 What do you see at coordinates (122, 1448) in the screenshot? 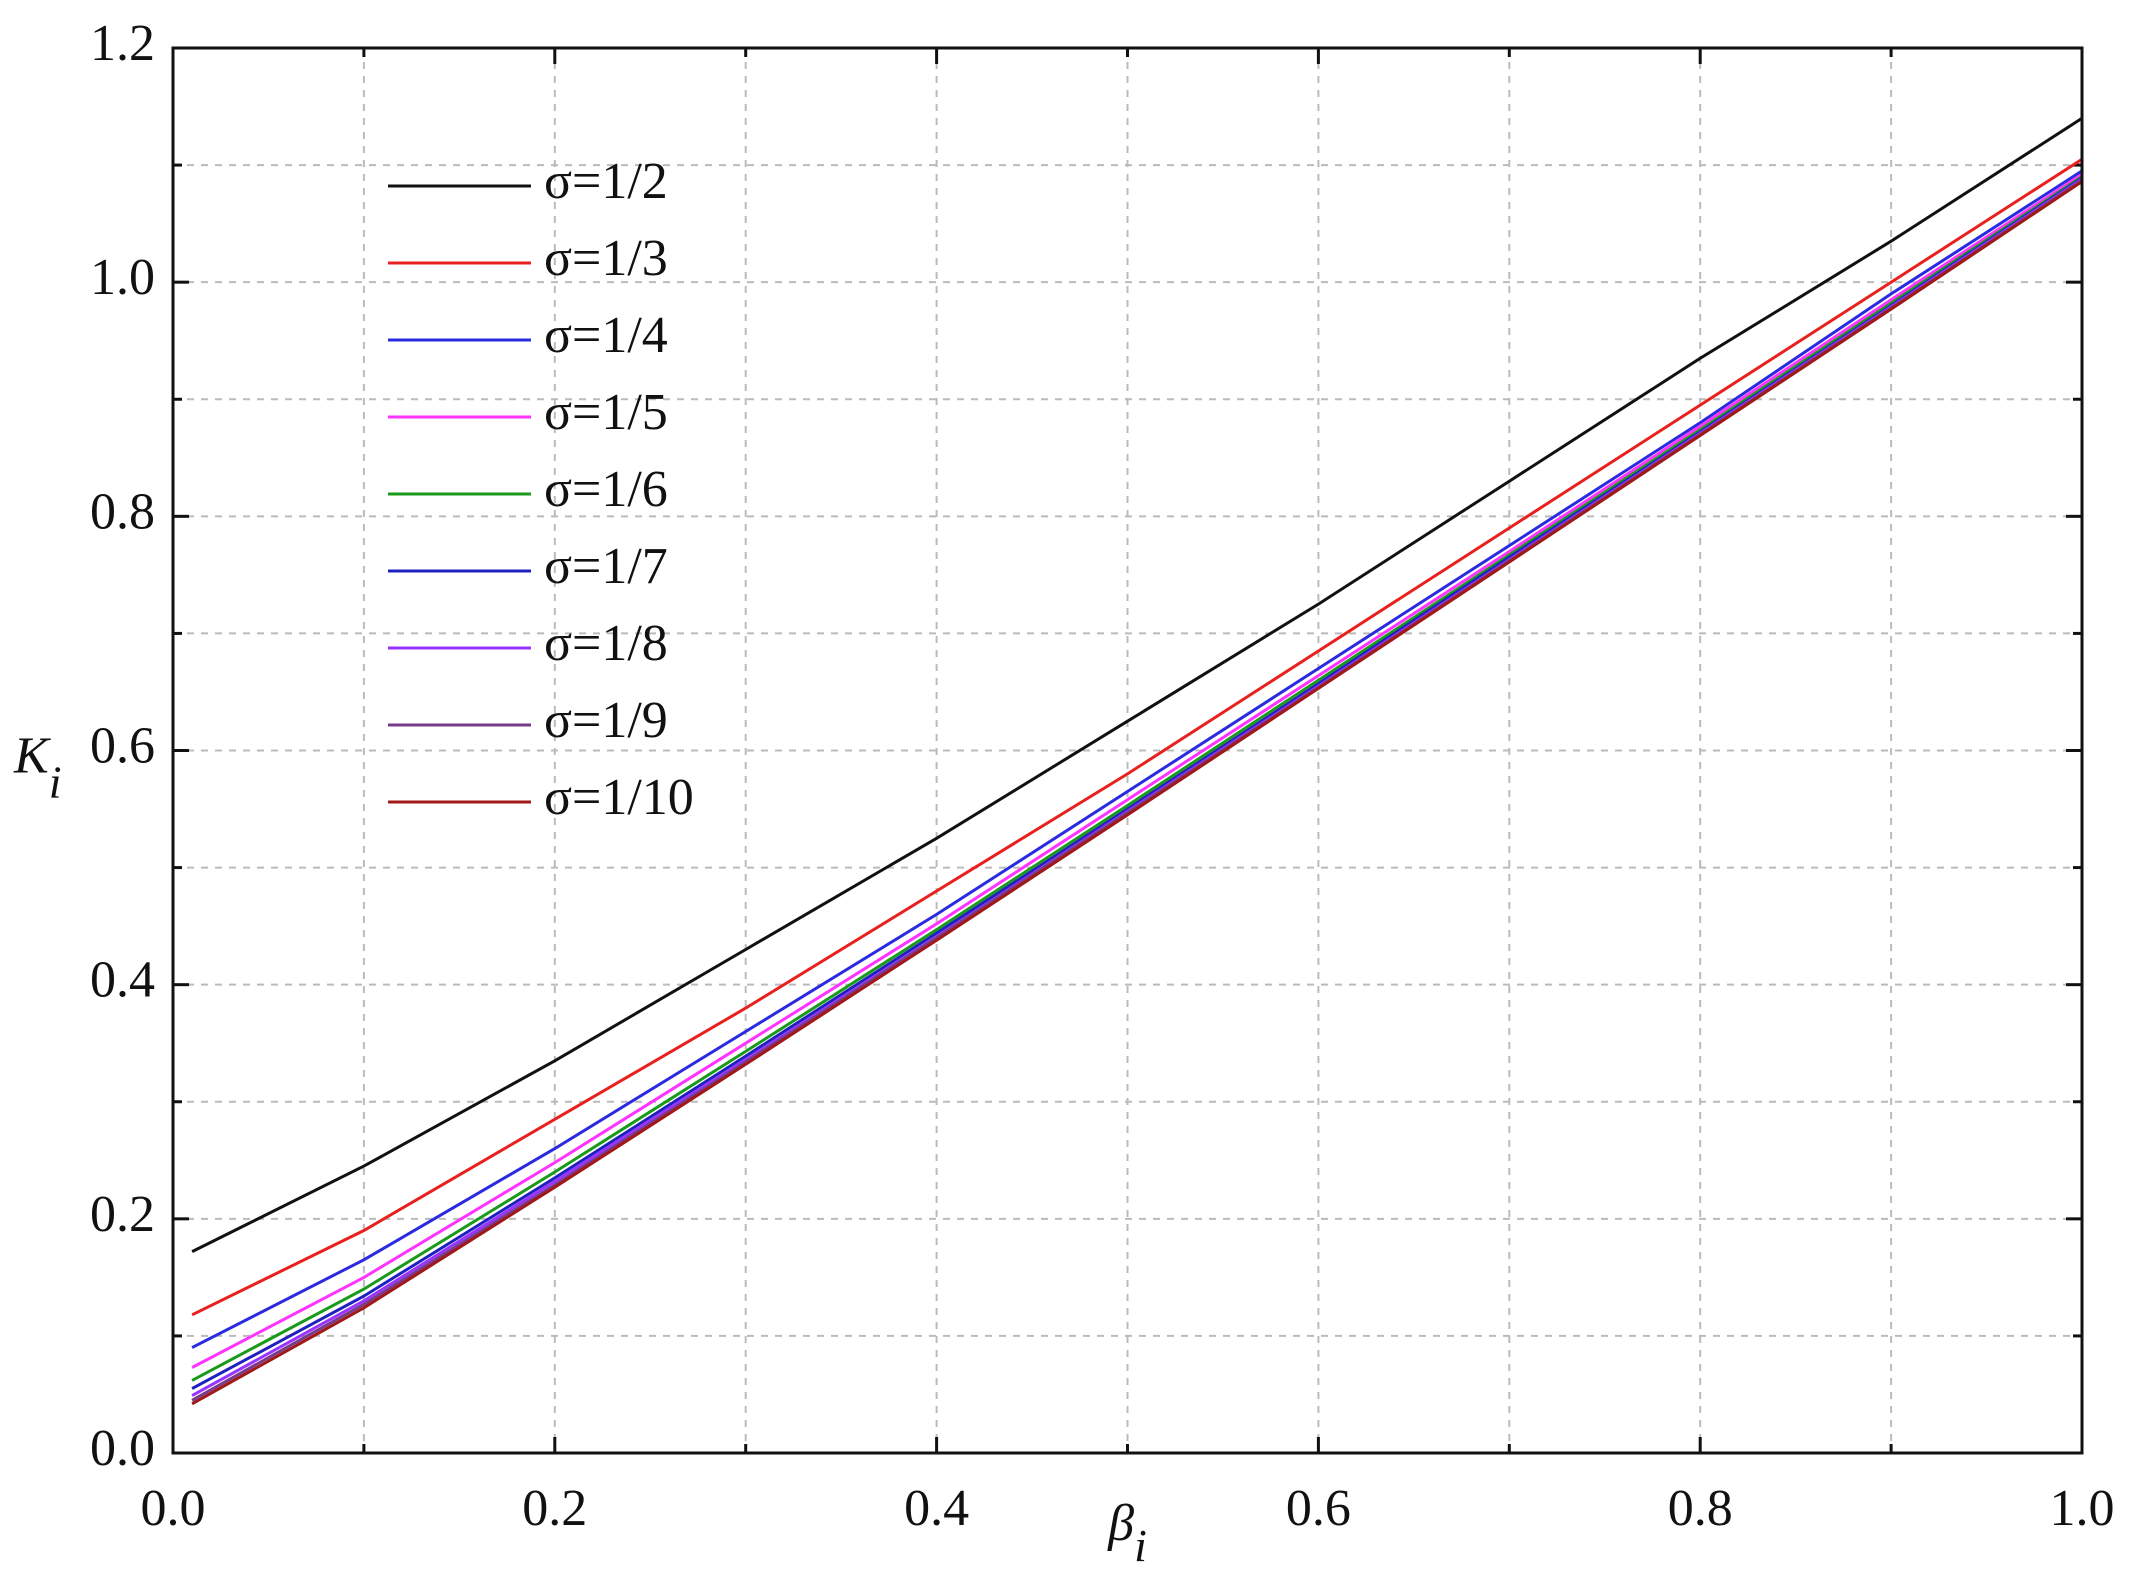
I see `y-tick-label: 0.0` at bounding box center [122, 1448].